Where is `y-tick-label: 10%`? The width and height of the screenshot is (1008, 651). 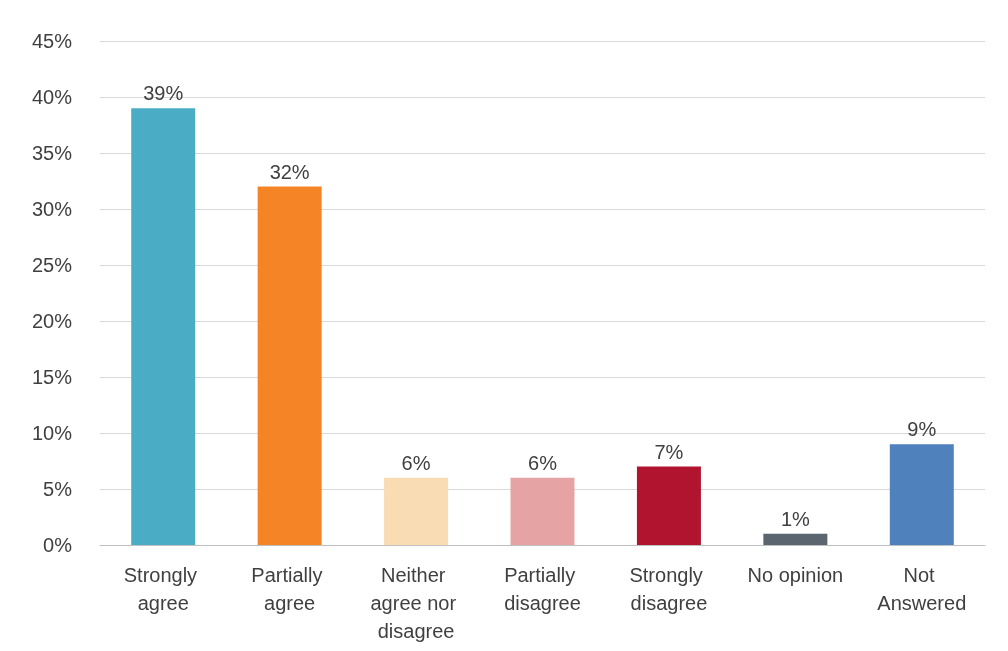 y-tick-label: 10% is located at coordinates (52, 433).